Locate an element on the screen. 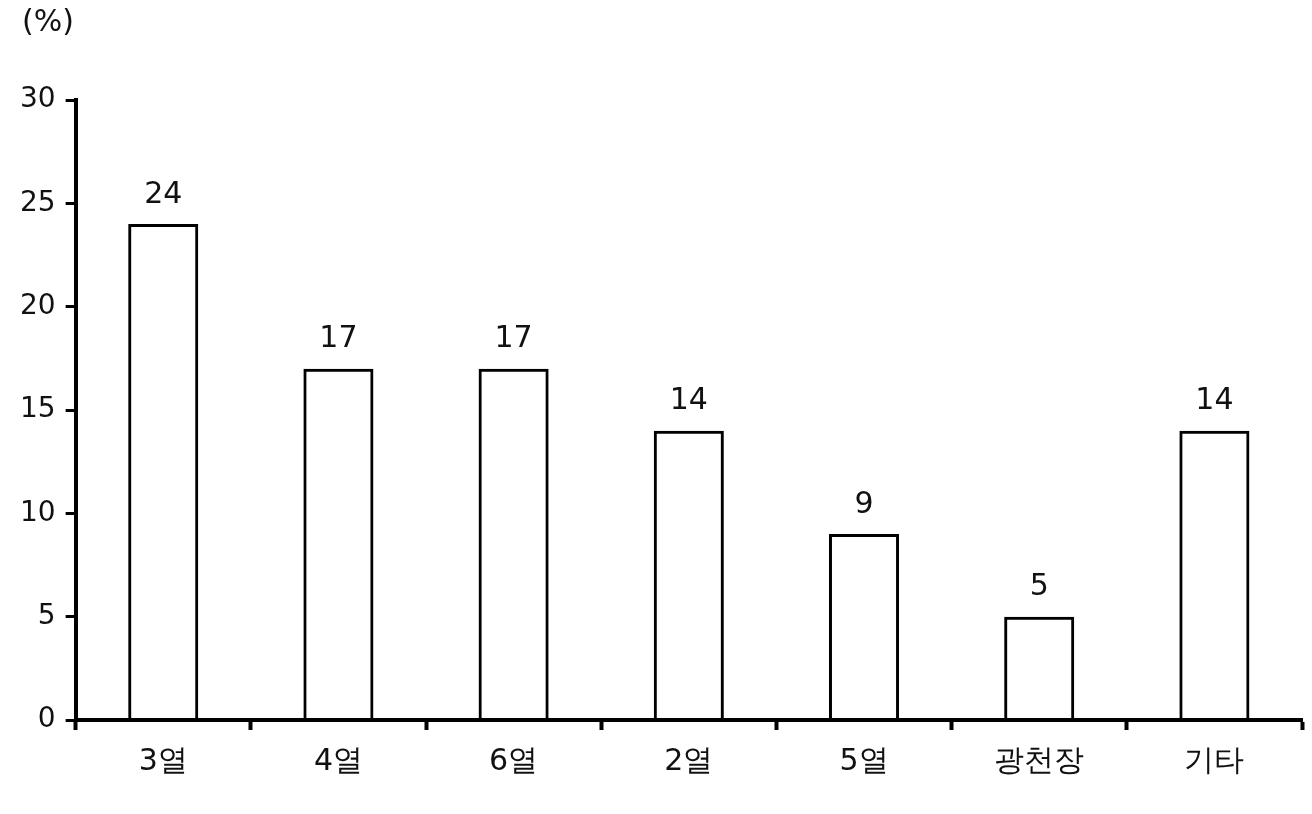  x-tick-label: 4열 is located at coordinates (338, 759).